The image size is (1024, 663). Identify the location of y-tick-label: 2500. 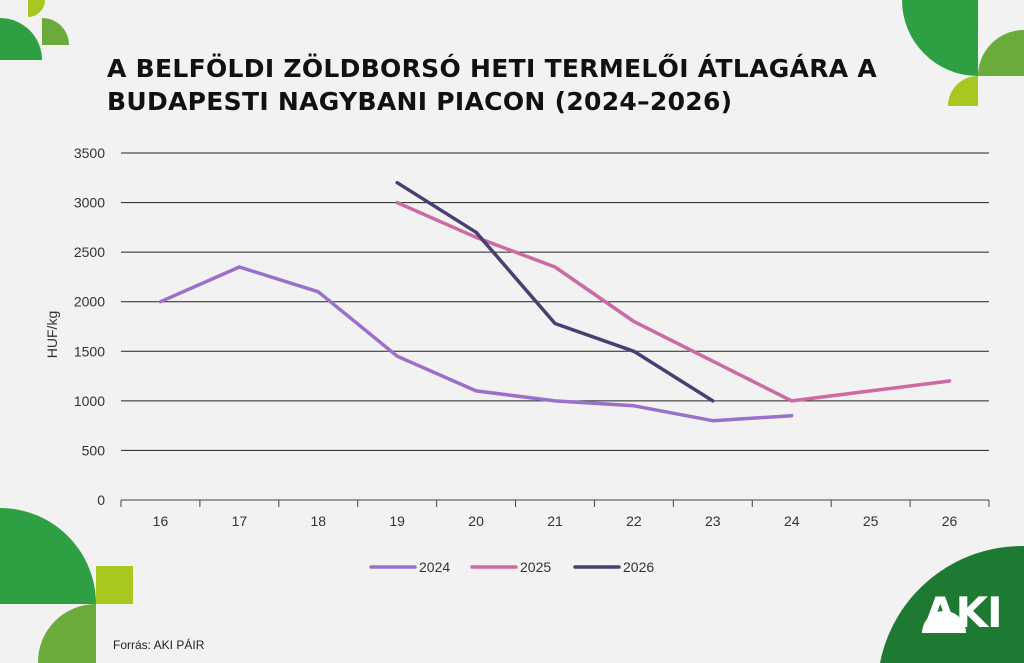
(89, 252).